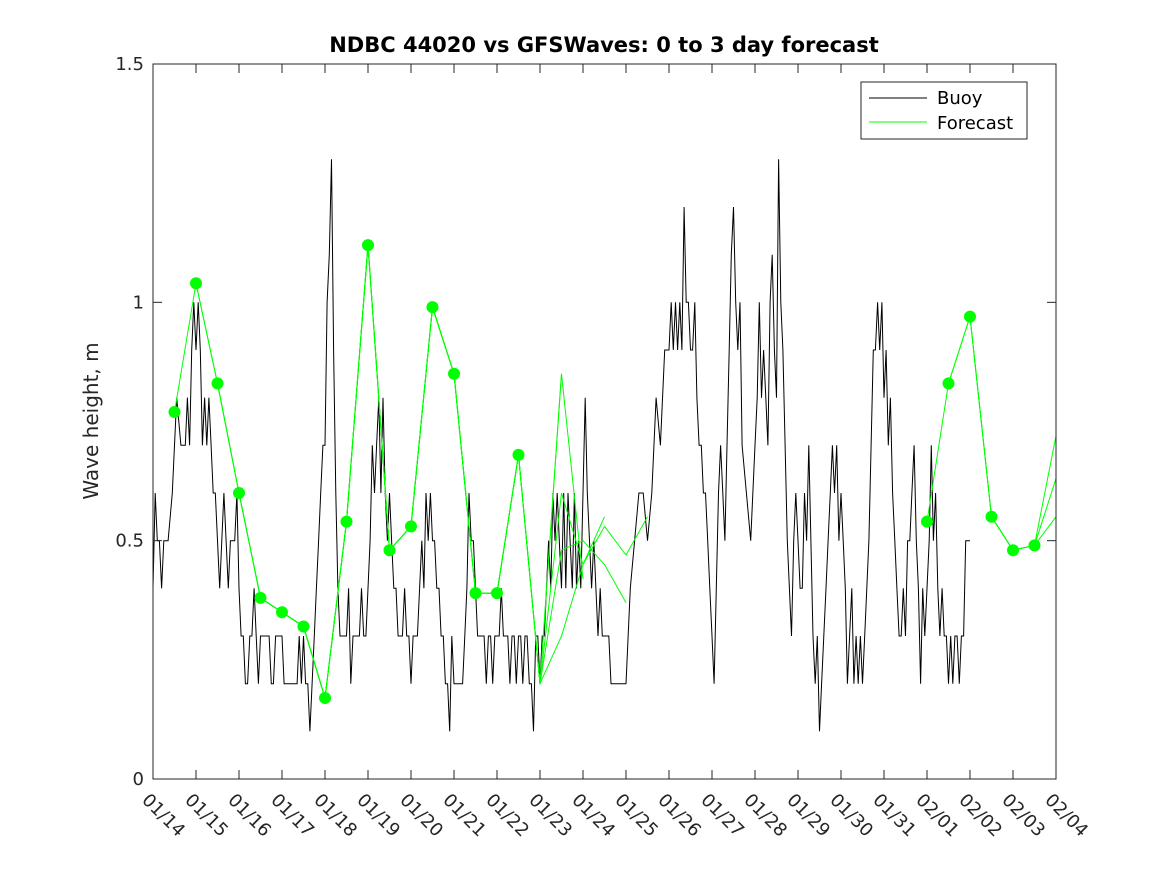 Image resolution: width=1167 pixels, height=875 pixels. I want to click on y-axis-label: Wave height, m, so click(91, 420).